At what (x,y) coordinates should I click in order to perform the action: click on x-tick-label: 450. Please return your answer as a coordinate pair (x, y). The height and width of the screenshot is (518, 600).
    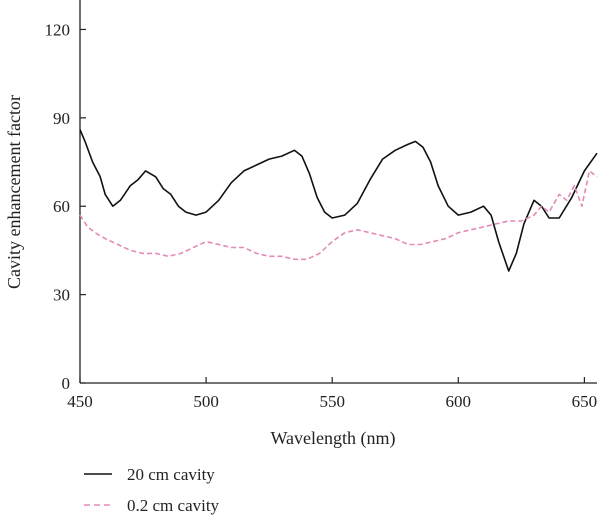
    Looking at the image, I should click on (80, 401).